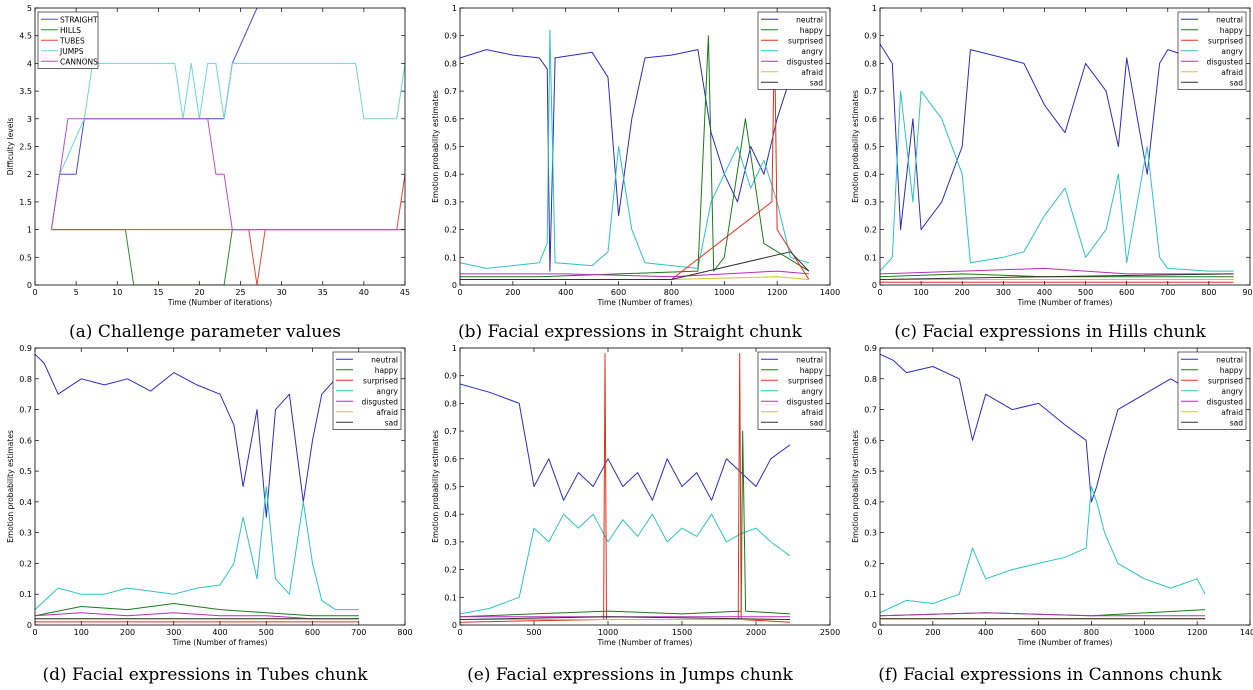 This screenshot has width=1253, height=690. I want to click on y-tick-label: 1.5, so click(25, 202).